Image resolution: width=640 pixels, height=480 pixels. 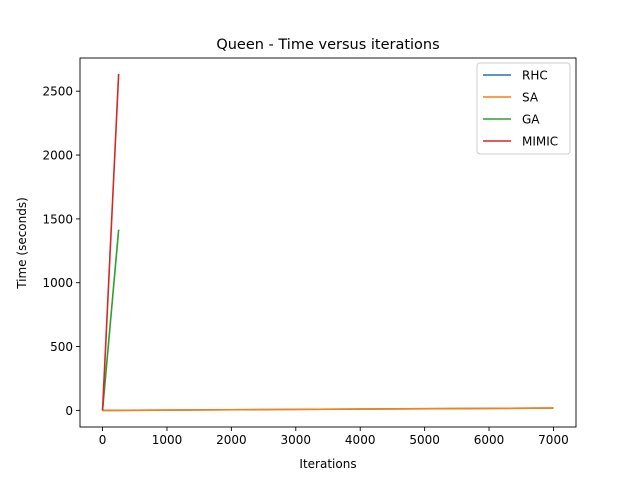 What do you see at coordinates (231, 440) in the screenshot?
I see `x-tick-label: 2000` at bounding box center [231, 440].